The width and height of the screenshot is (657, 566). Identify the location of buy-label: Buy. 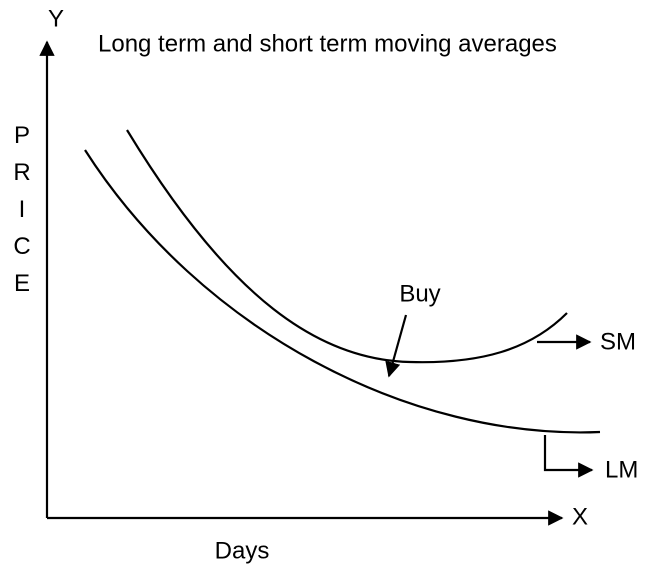
(419, 293).